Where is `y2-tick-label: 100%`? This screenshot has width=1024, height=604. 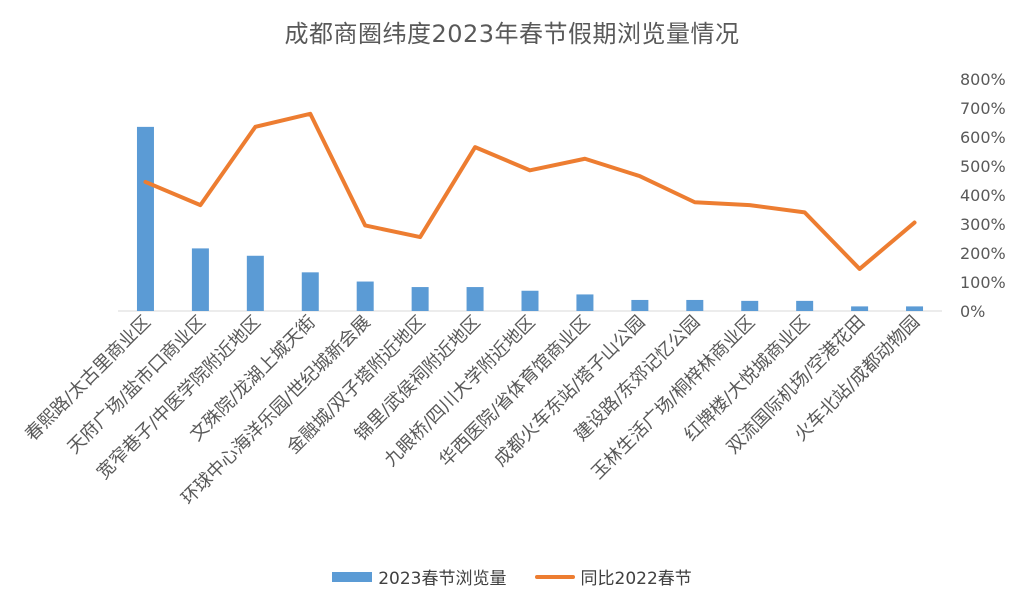
y2-tick-label: 100% is located at coordinates (983, 282).